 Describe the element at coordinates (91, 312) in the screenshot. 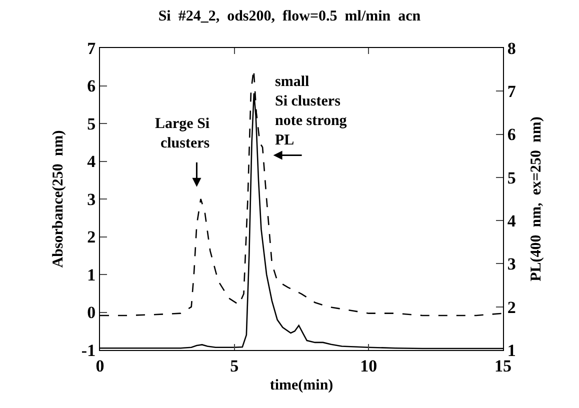

I see `y-tick-label: 0` at that location.